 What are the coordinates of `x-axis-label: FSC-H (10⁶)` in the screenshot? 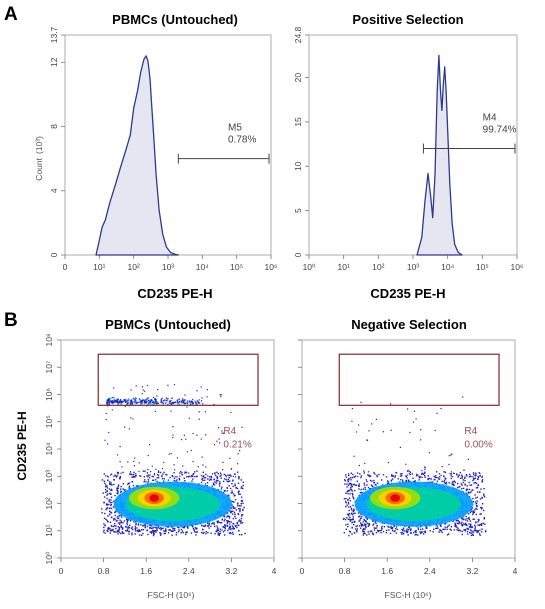 It's located at (171, 595).